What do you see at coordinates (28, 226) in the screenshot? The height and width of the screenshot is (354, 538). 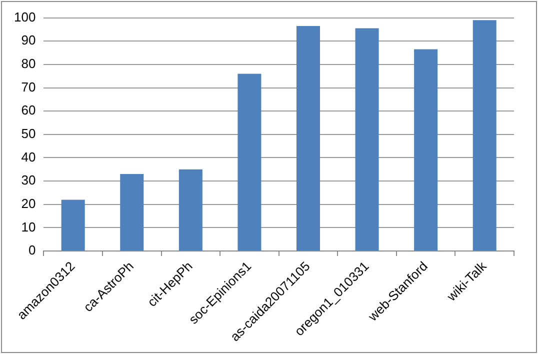 I see `y-tick-label: 10` at bounding box center [28, 226].